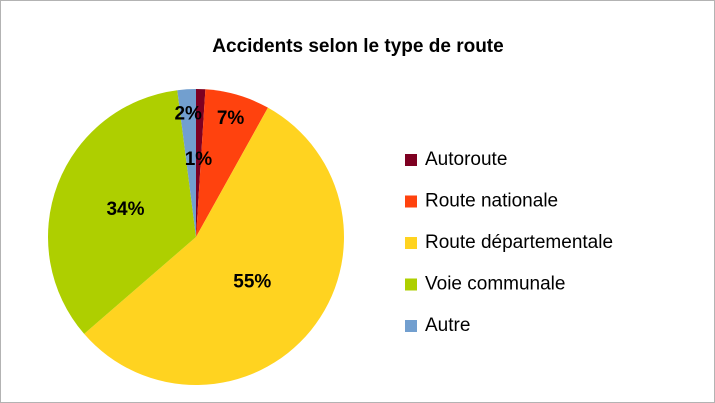  What do you see at coordinates (466, 159) in the screenshot?
I see `legend-label: Autoroute` at bounding box center [466, 159].